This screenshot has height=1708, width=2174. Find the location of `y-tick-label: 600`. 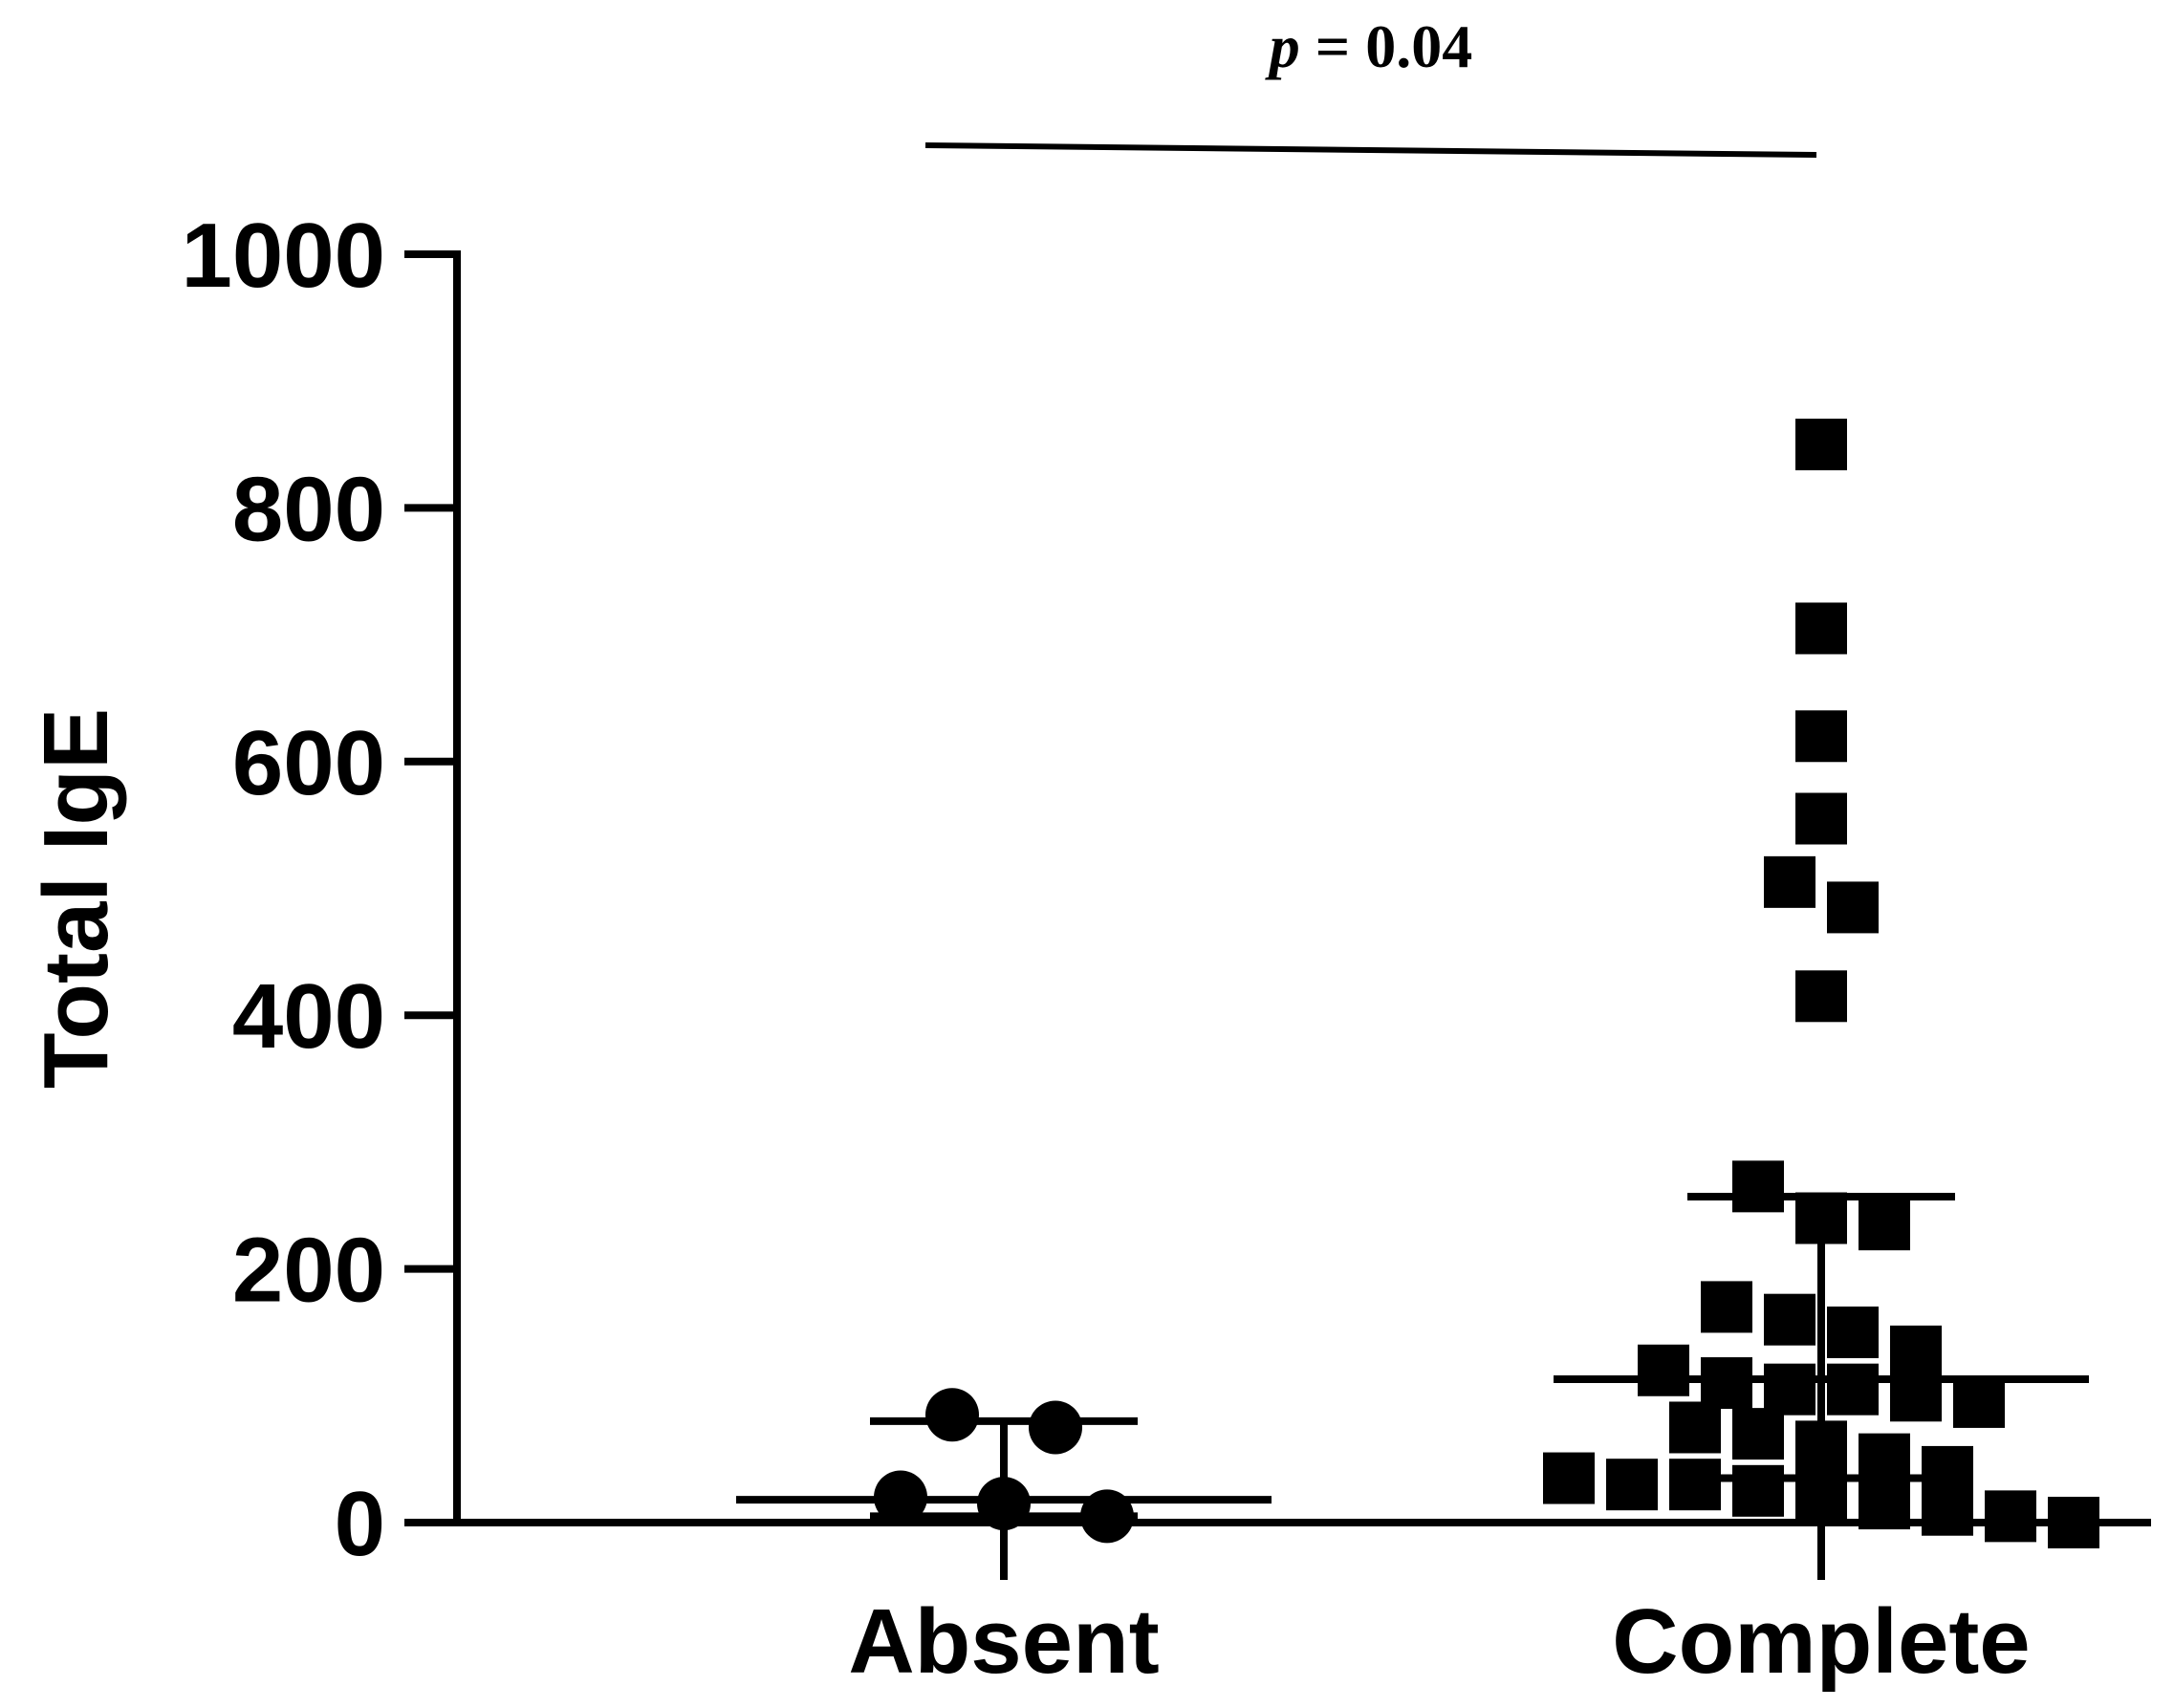

y-tick-label: 600 is located at coordinates (308, 763).